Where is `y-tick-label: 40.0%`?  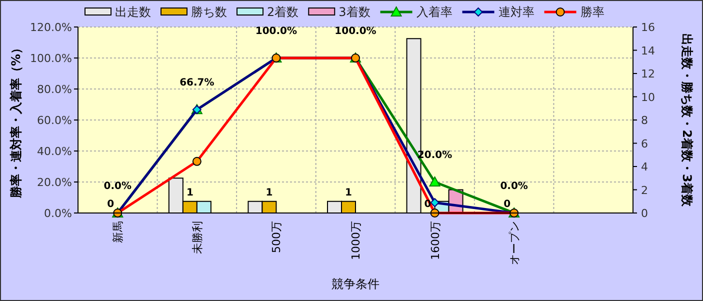
y-tick-label: 40.0% is located at coordinates (54, 151).